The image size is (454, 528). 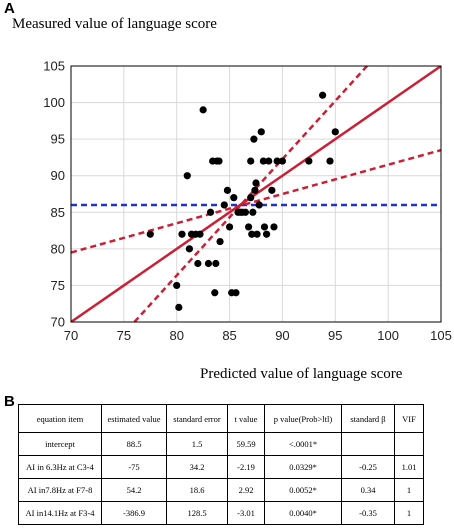 I want to click on y-tick-label: 80, so click(x=58, y=248).